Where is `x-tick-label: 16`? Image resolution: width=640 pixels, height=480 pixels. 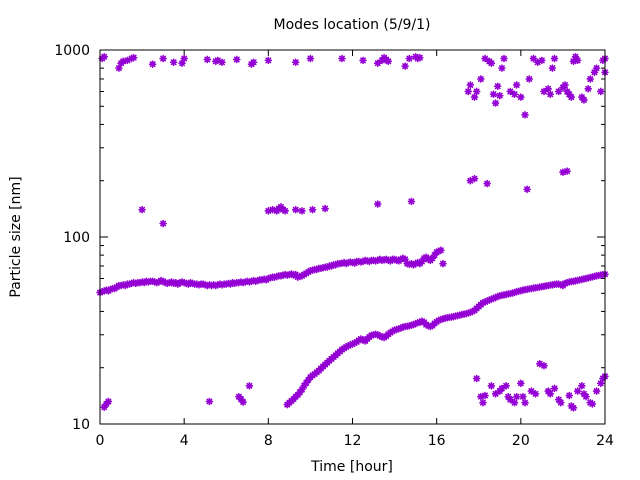 x-tick-label: 16 is located at coordinates (437, 441).